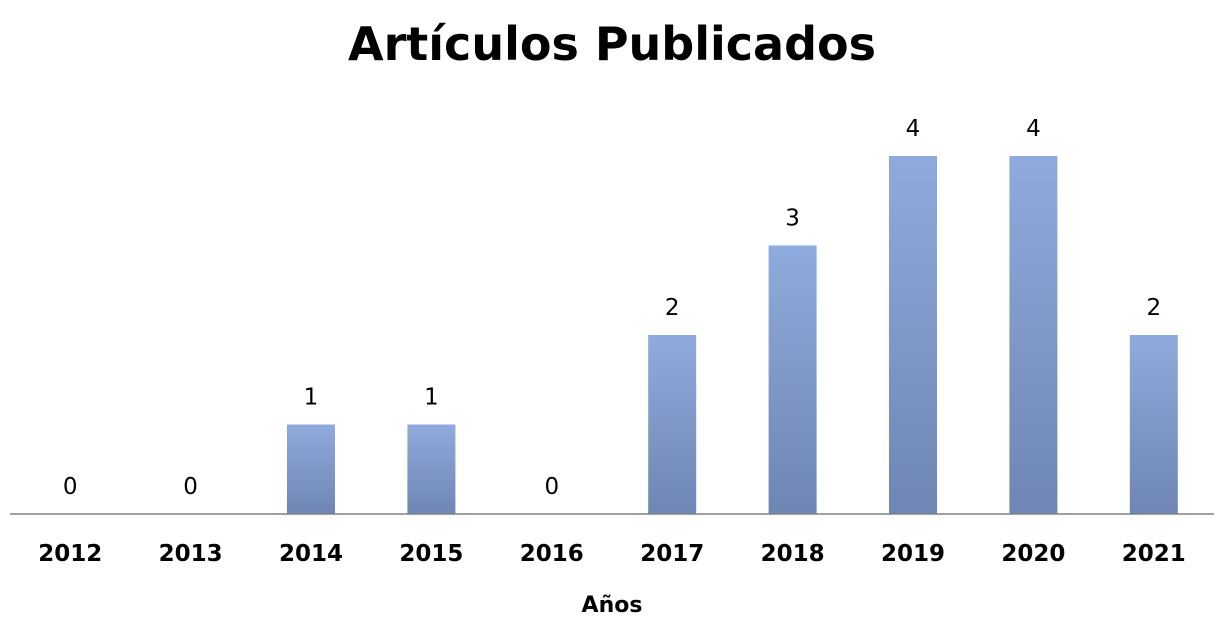  Describe the element at coordinates (431, 554) in the screenshot. I see `x-tick-label-2015: 2015` at that location.